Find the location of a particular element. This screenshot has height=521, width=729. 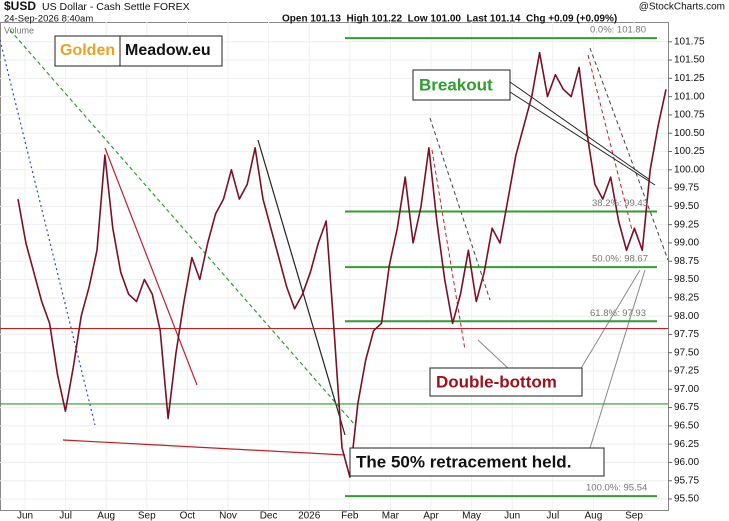

y-tick-label: 99.00 is located at coordinates (686, 243).